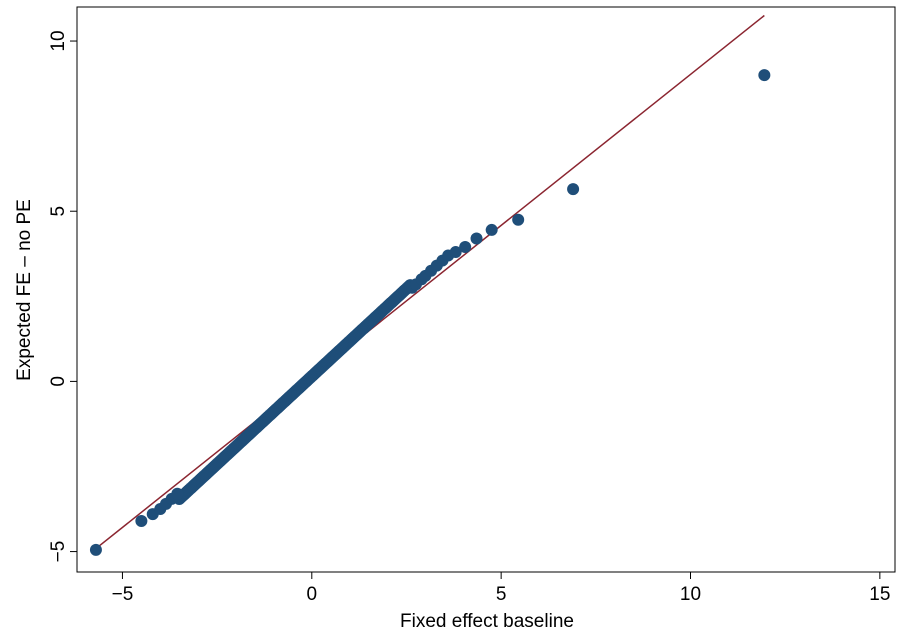 This screenshot has width=899, height=637. What do you see at coordinates (24, 290) in the screenshot?
I see `y-axis-title: Expected FE – no PE` at bounding box center [24, 290].